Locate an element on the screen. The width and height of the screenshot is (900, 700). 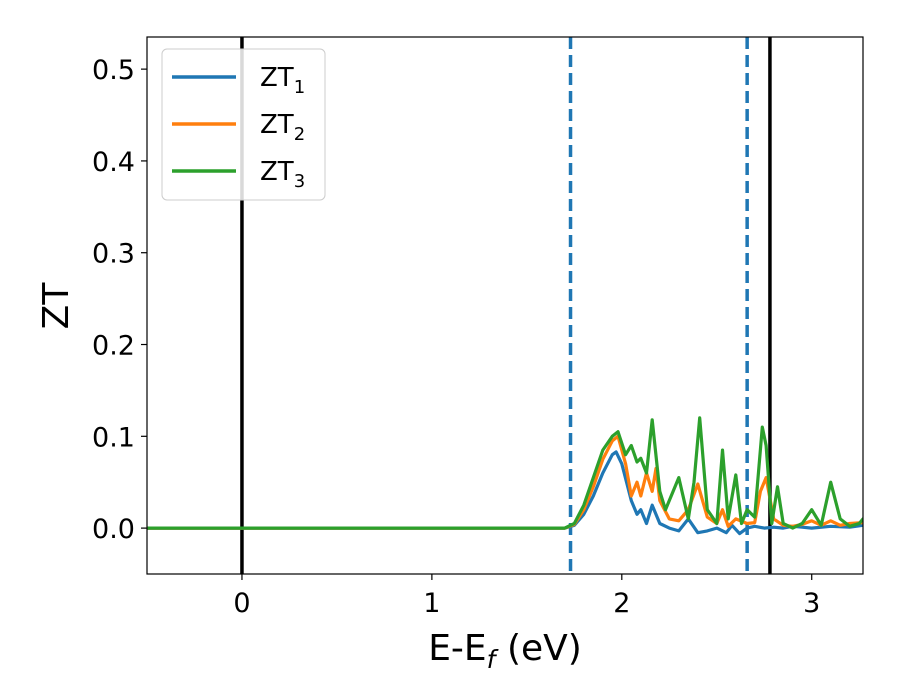
y-axis-title: ZT is located at coordinates (56, 306).